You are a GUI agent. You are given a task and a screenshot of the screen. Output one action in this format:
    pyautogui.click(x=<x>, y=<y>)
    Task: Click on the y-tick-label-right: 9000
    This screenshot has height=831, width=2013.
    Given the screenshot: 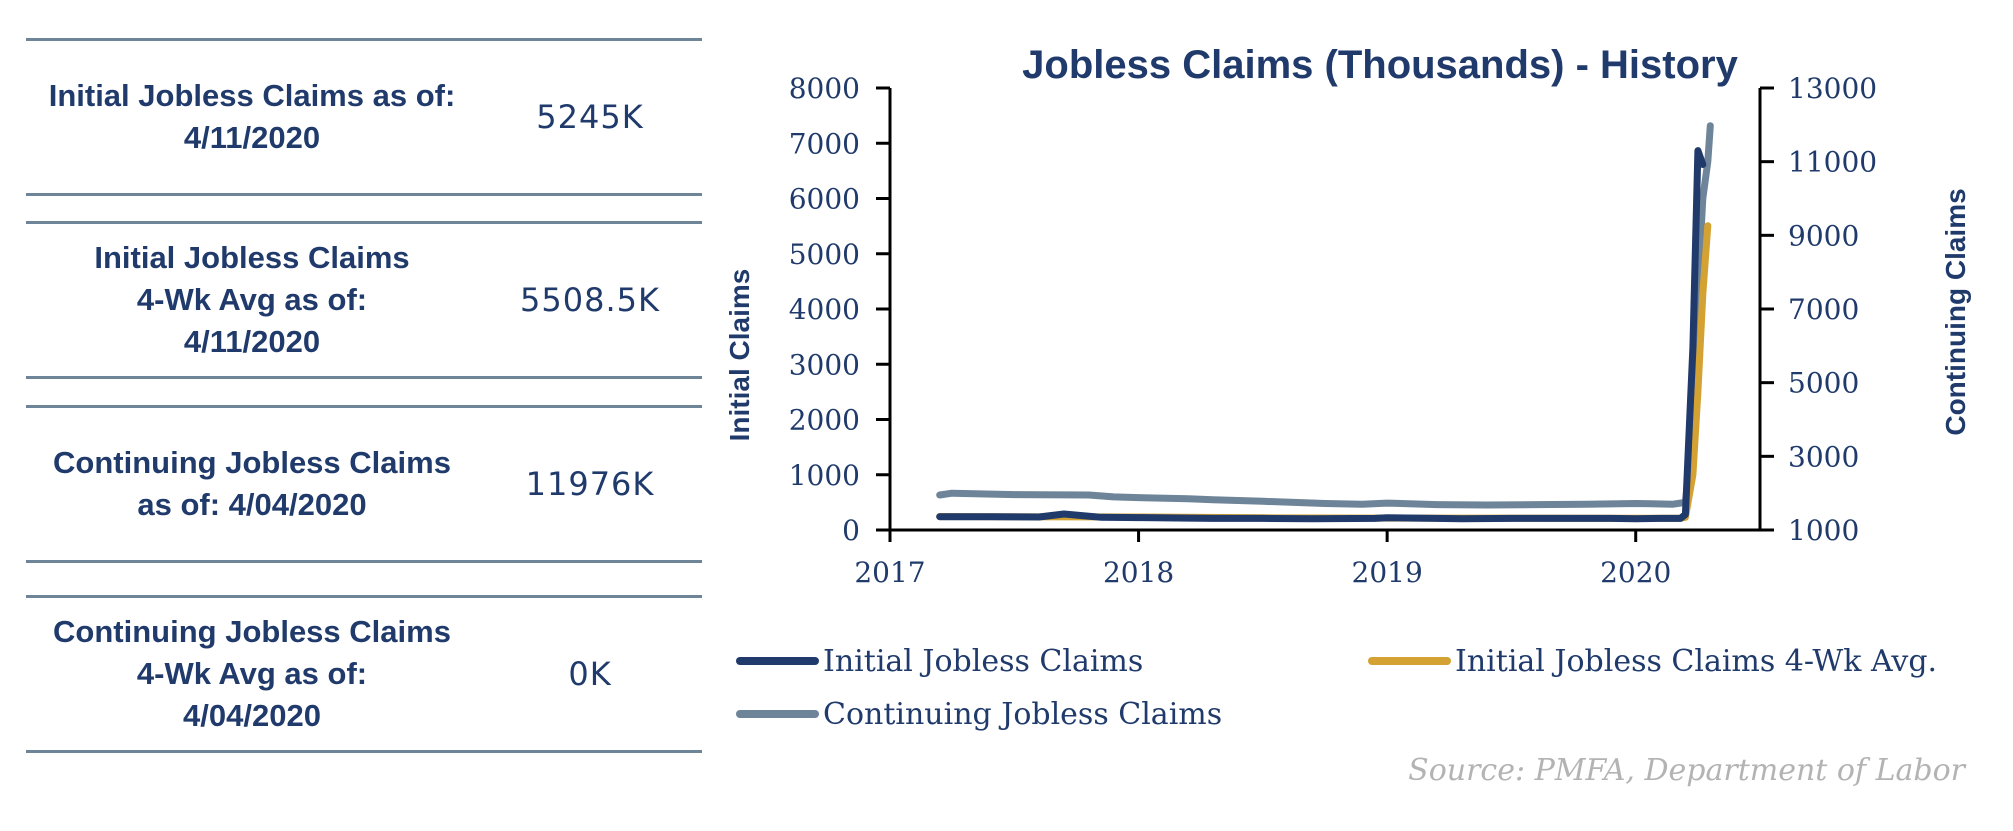 What is the action you would take?
    pyautogui.click(x=1823, y=235)
    